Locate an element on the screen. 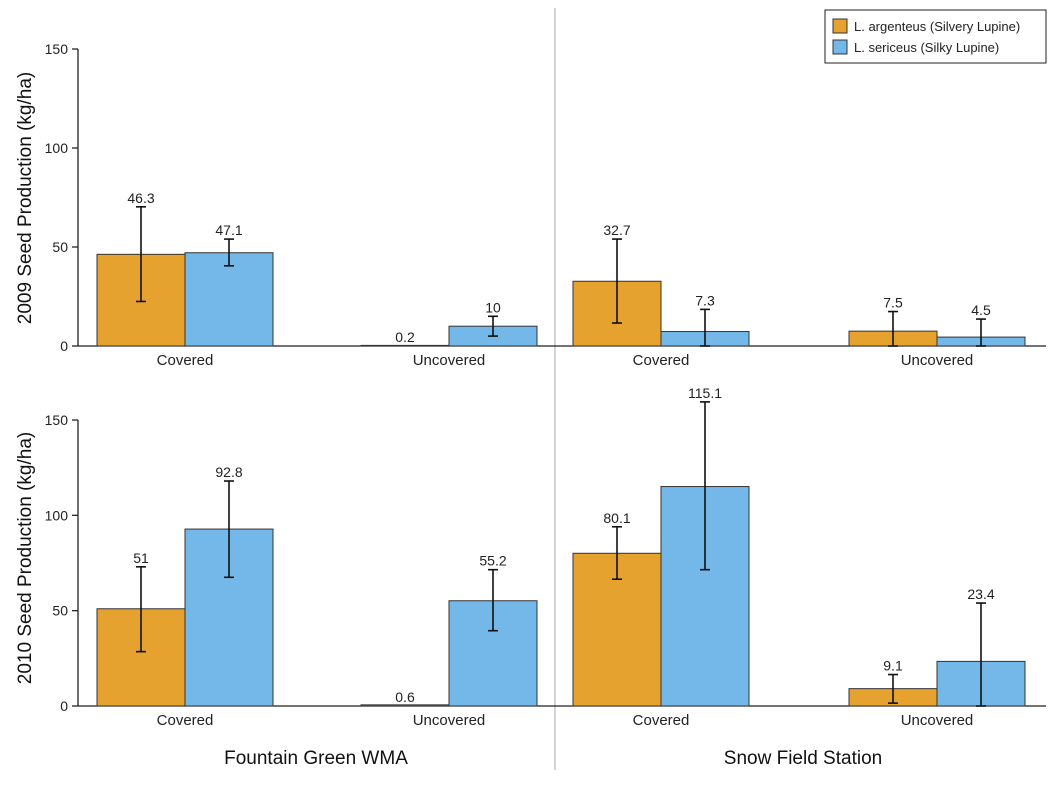 The width and height of the screenshot is (1051, 787). data-label: 23.4 is located at coordinates (980, 594).